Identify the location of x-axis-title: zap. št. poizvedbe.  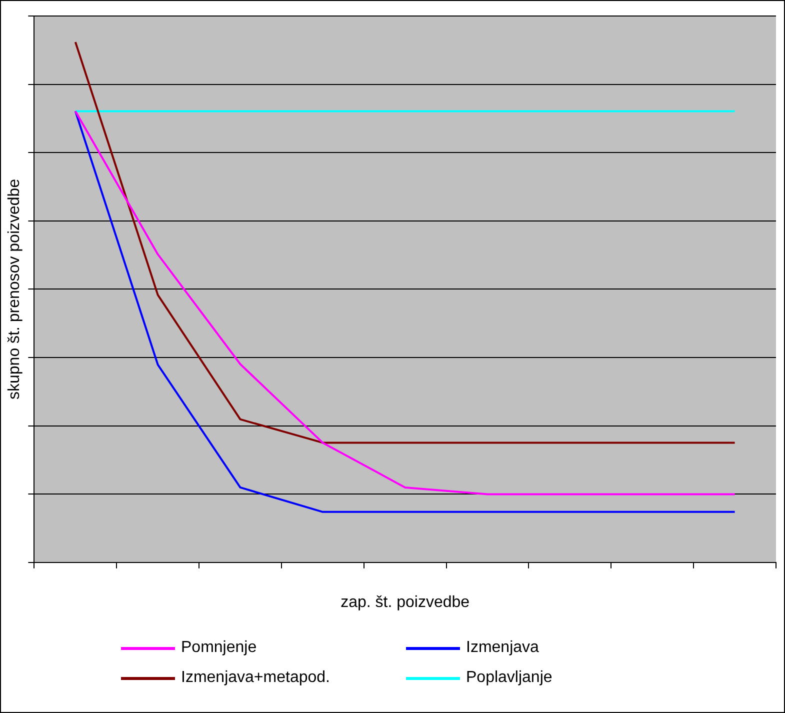
(405, 602).